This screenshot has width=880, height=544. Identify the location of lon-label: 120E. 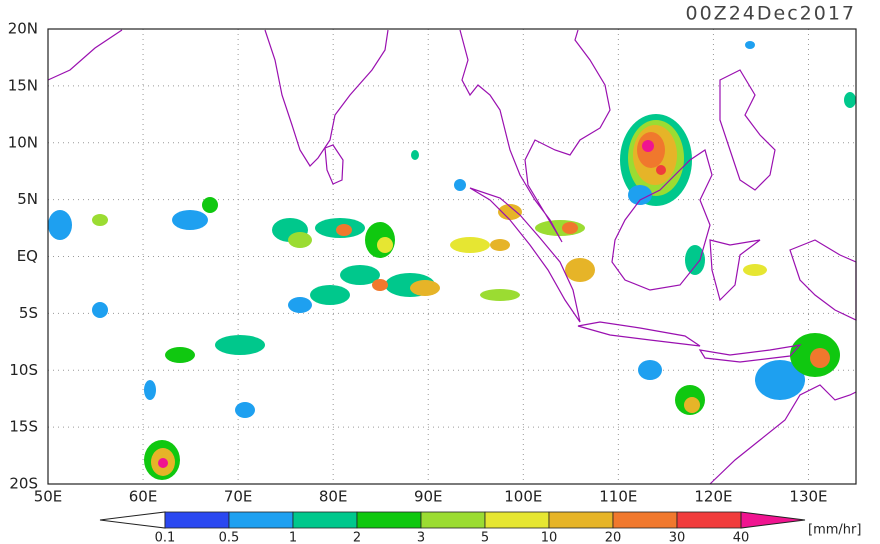
(713, 497).